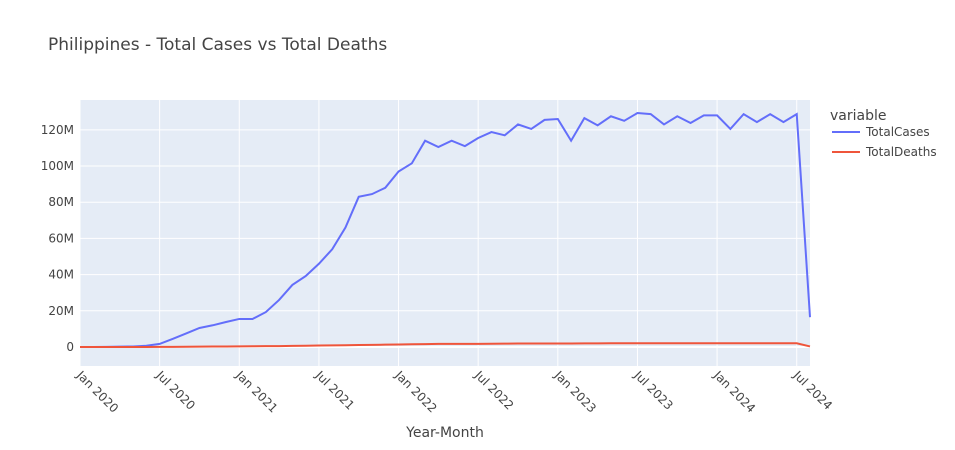 Image resolution: width=955 pixels, height=450 pixels. Describe the element at coordinates (575, 392) in the screenshot. I see `x-tick-label: Jan 2023` at that location.